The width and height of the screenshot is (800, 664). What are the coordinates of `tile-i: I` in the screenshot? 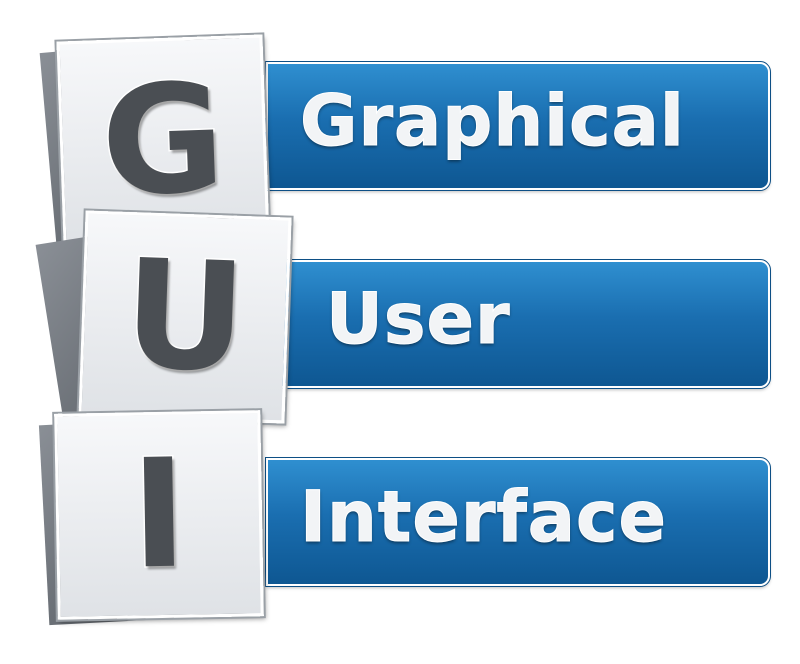 It's located at (159, 515).